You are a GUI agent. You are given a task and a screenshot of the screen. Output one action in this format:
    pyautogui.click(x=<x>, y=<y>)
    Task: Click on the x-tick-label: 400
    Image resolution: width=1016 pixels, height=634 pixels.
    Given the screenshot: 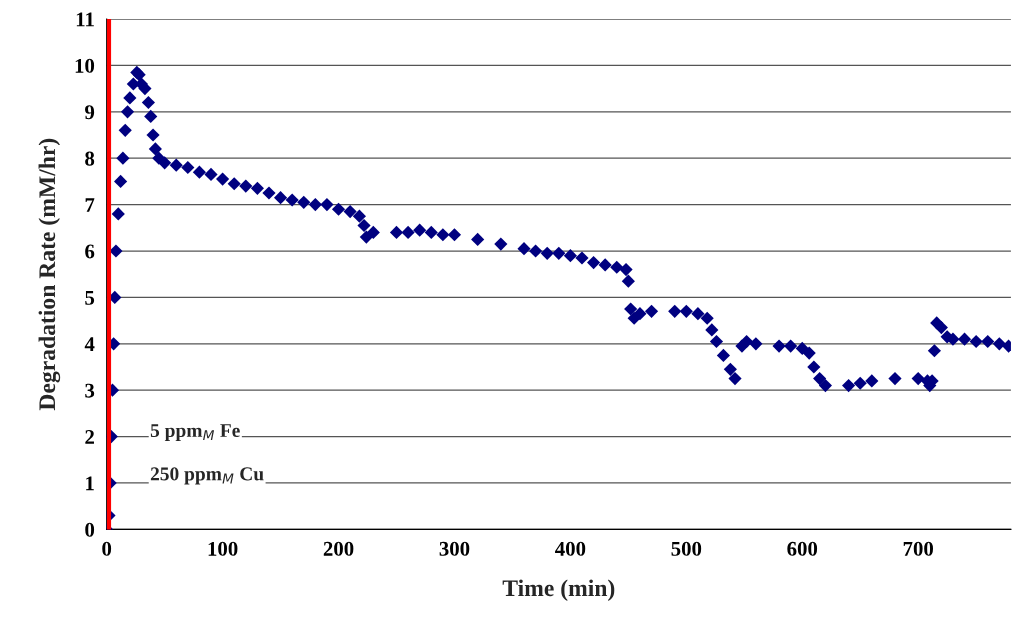 What is the action you would take?
    pyautogui.click(x=570, y=548)
    